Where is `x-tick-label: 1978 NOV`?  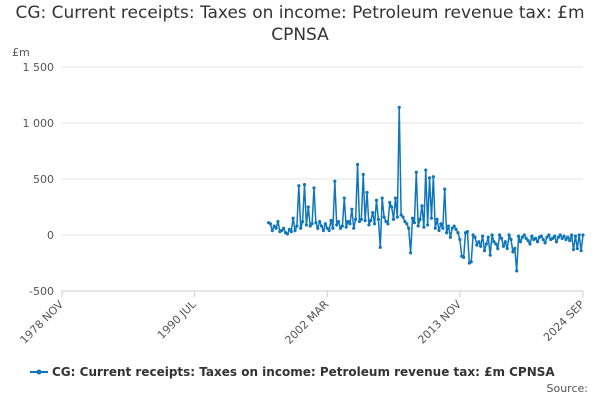 x-tick-label: 1978 NOV is located at coordinates (42, 322).